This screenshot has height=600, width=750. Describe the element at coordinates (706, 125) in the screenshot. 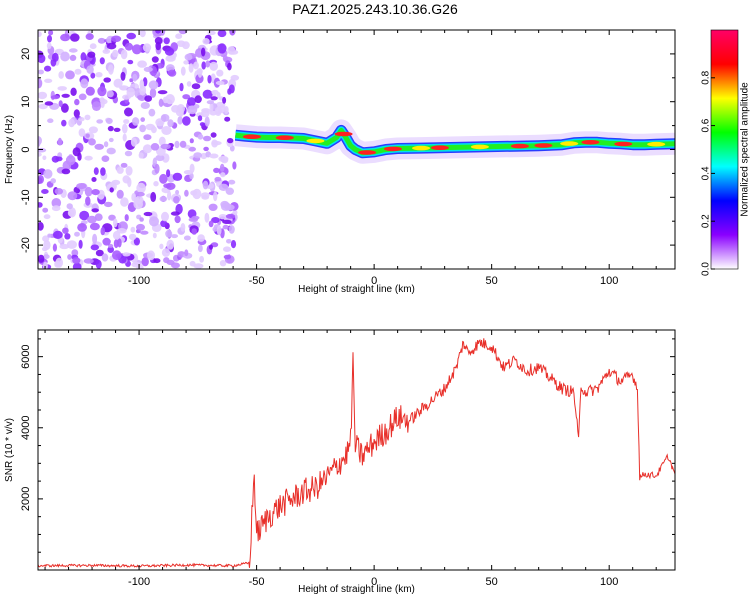

I see `colorbar-tick-label: 0.6` at that location.